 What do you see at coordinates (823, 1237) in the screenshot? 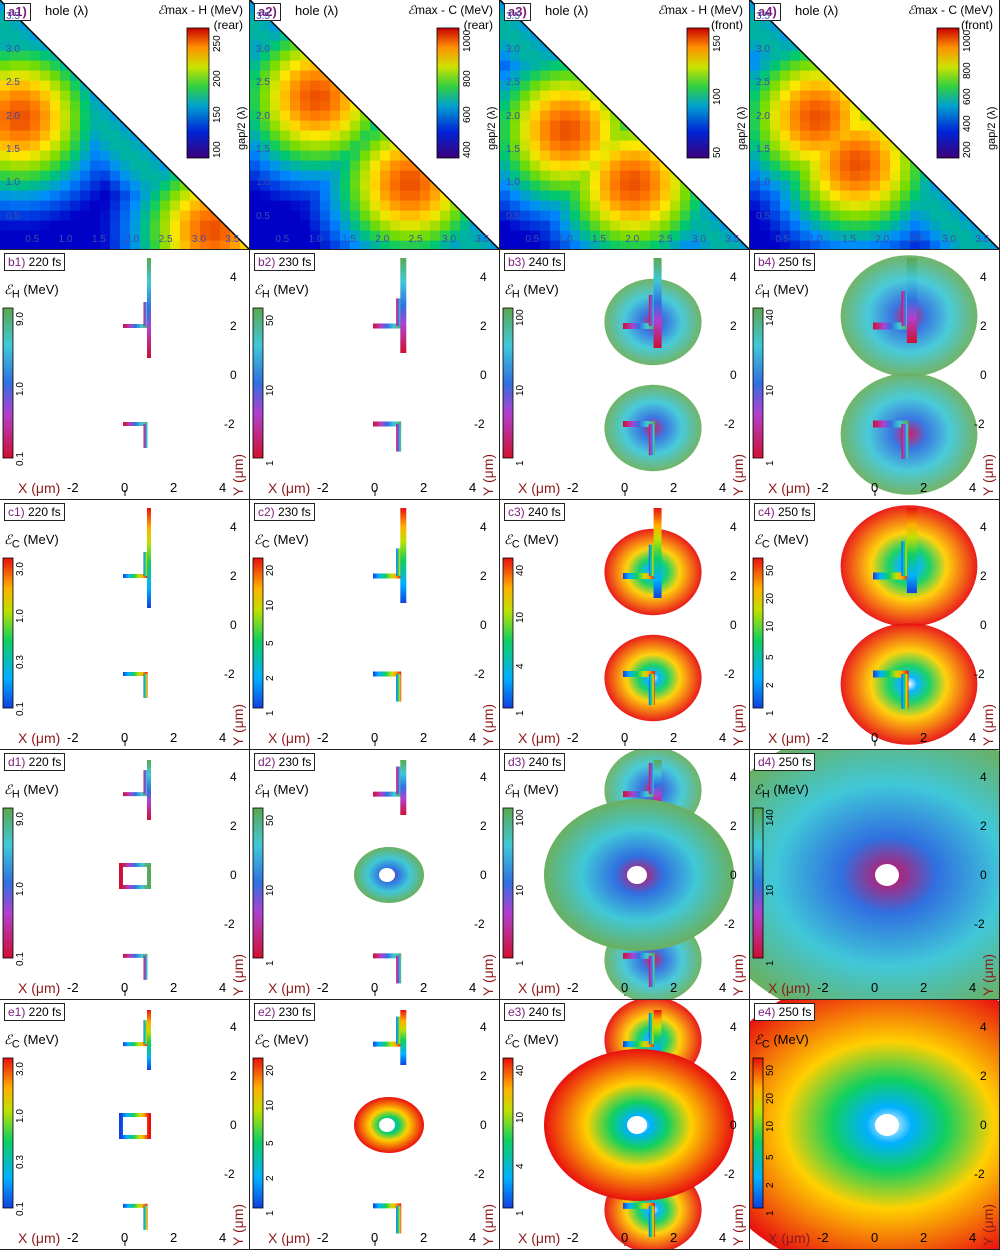
I see `x-tick-label: -2` at bounding box center [823, 1237].